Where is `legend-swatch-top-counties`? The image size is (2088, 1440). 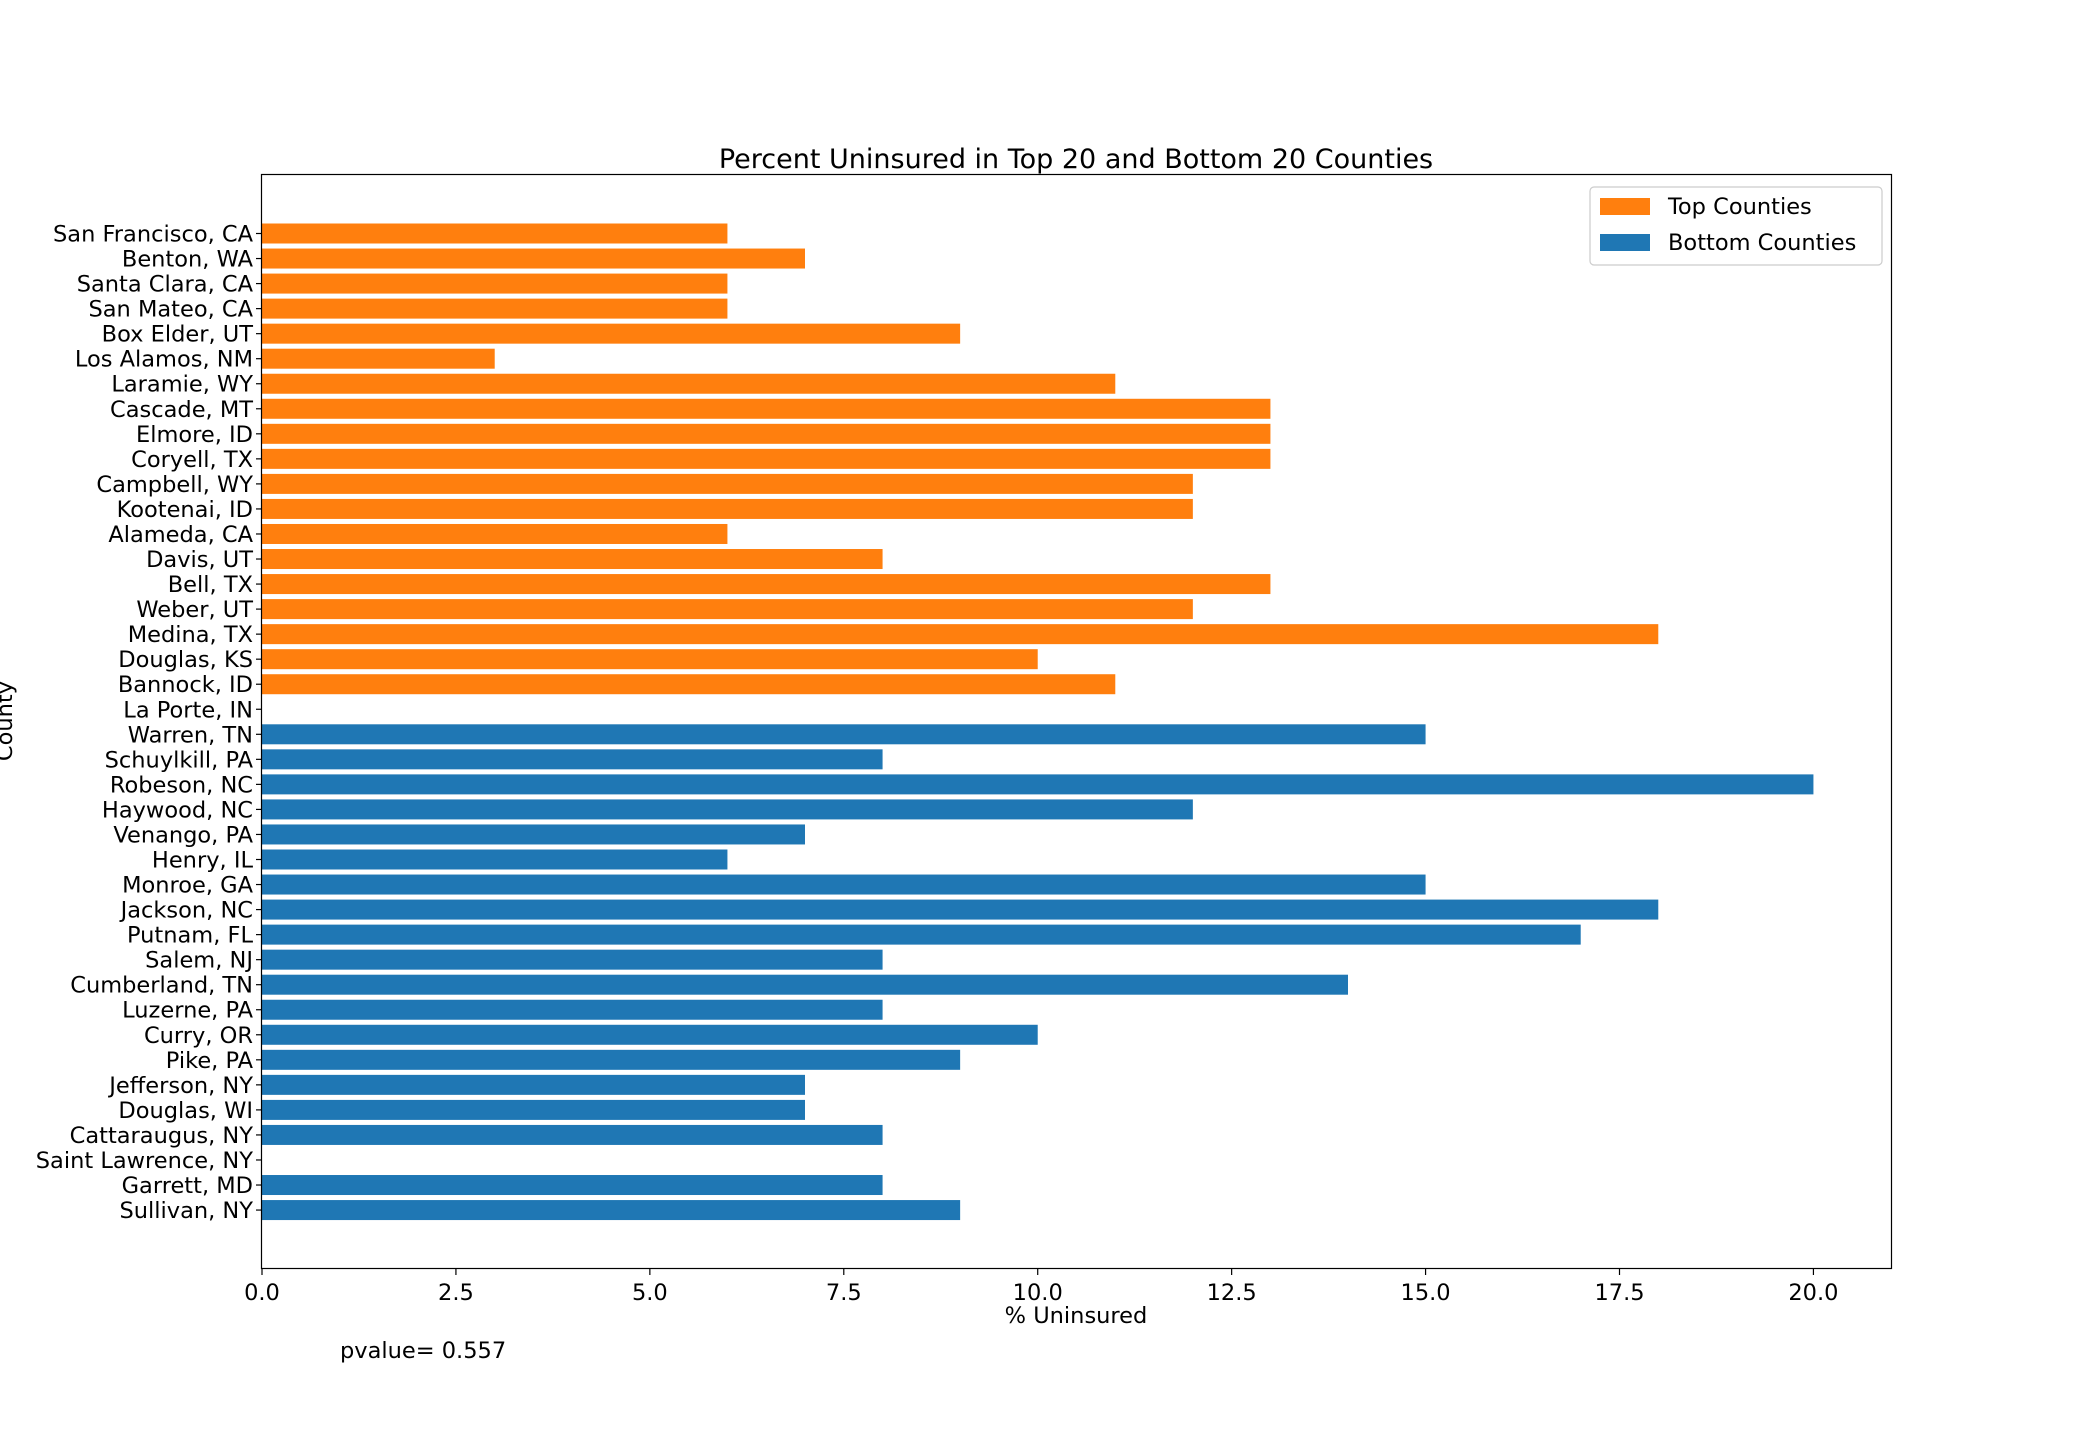
legend-swatch-top-counties is located at coordinates (1625, 206).